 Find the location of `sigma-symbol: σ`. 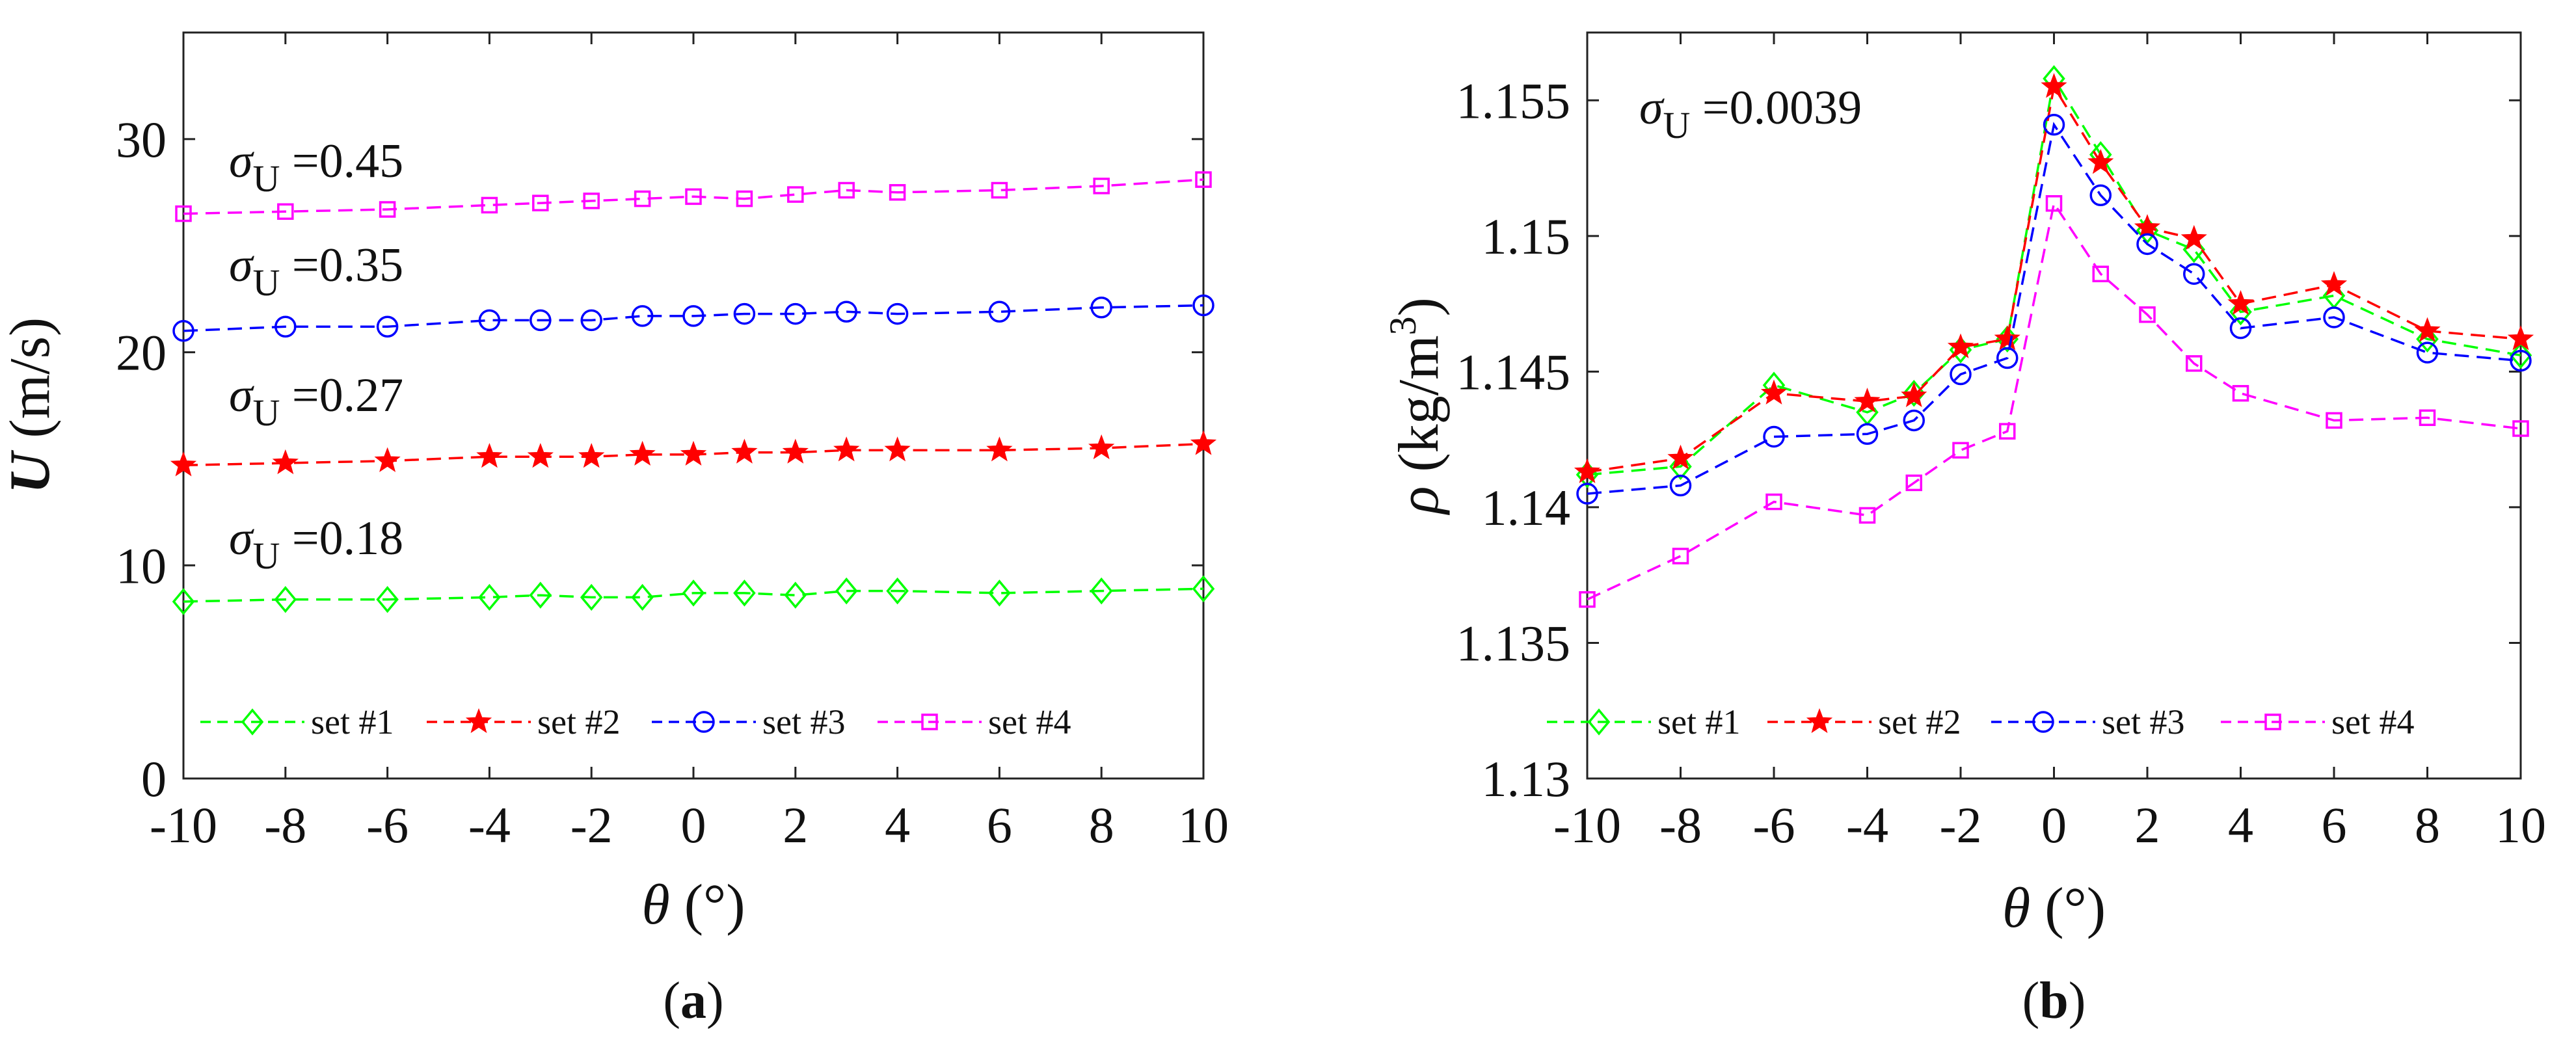

sigma-symbol: σ is located at coordinates (241, 265).